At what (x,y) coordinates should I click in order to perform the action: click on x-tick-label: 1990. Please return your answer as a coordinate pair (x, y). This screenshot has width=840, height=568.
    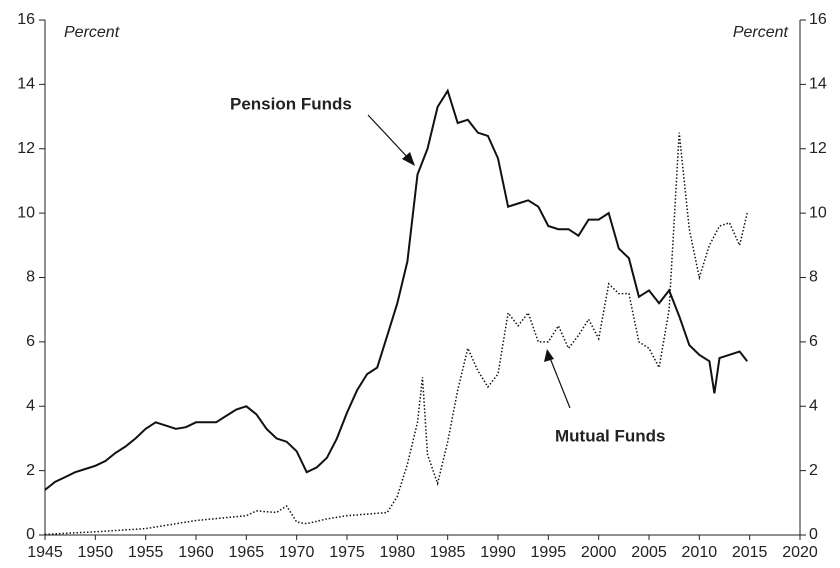
    Looking at the image, I should click on (498, 552).